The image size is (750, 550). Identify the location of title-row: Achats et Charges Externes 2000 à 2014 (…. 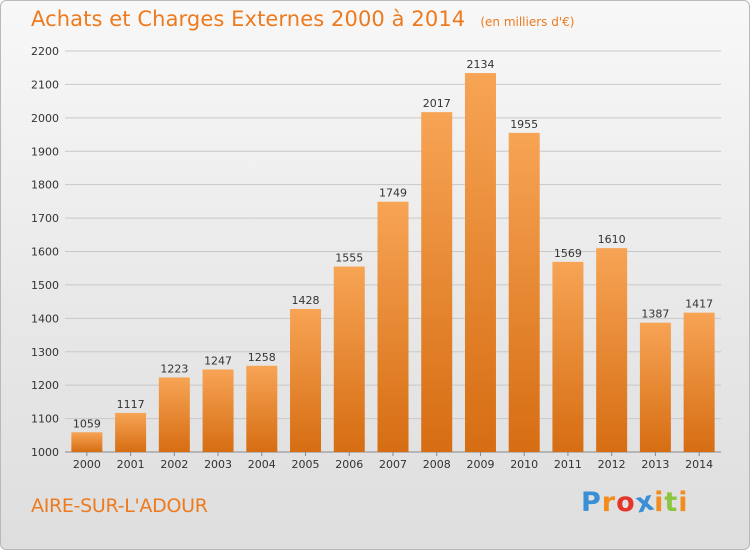
(302, 19).